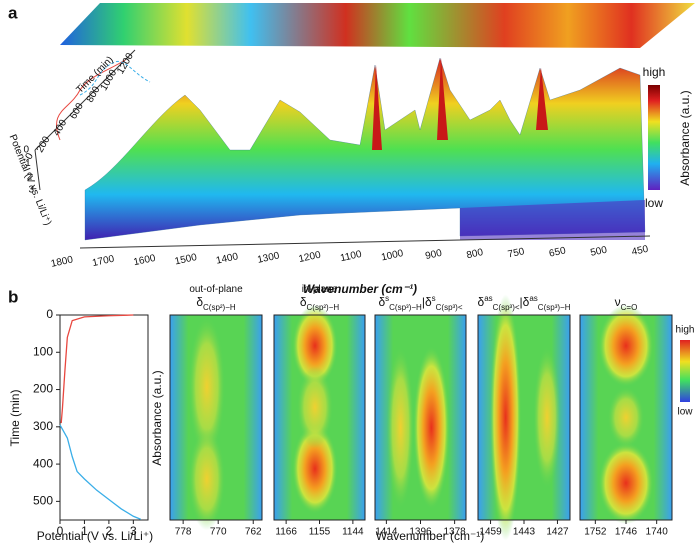 Image resolution: width=700 pixels, height=544 pixels. Describe the element at coordinates (103, 261) in the screenshot. I see `x-tick-label: 1700` at that location.